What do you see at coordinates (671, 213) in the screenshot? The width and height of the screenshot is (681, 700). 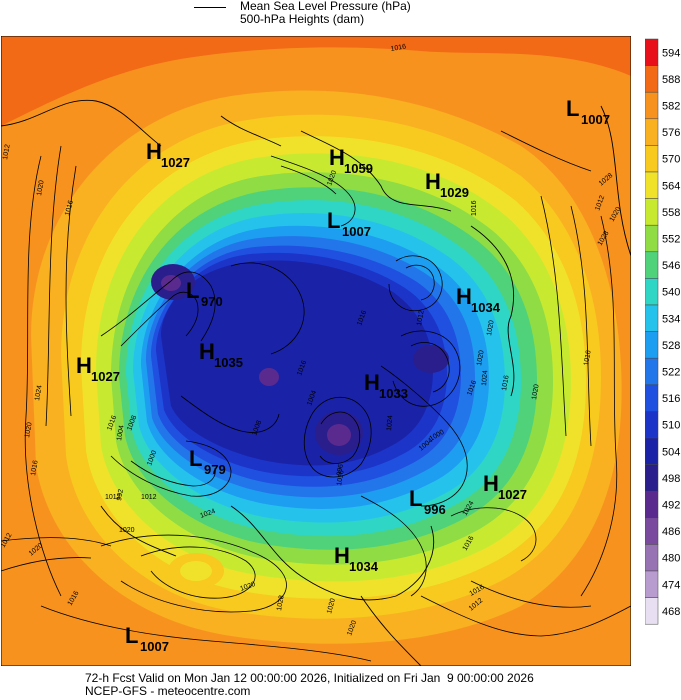 I see `colorbar-label: 558` at bounding box center [671, 213].